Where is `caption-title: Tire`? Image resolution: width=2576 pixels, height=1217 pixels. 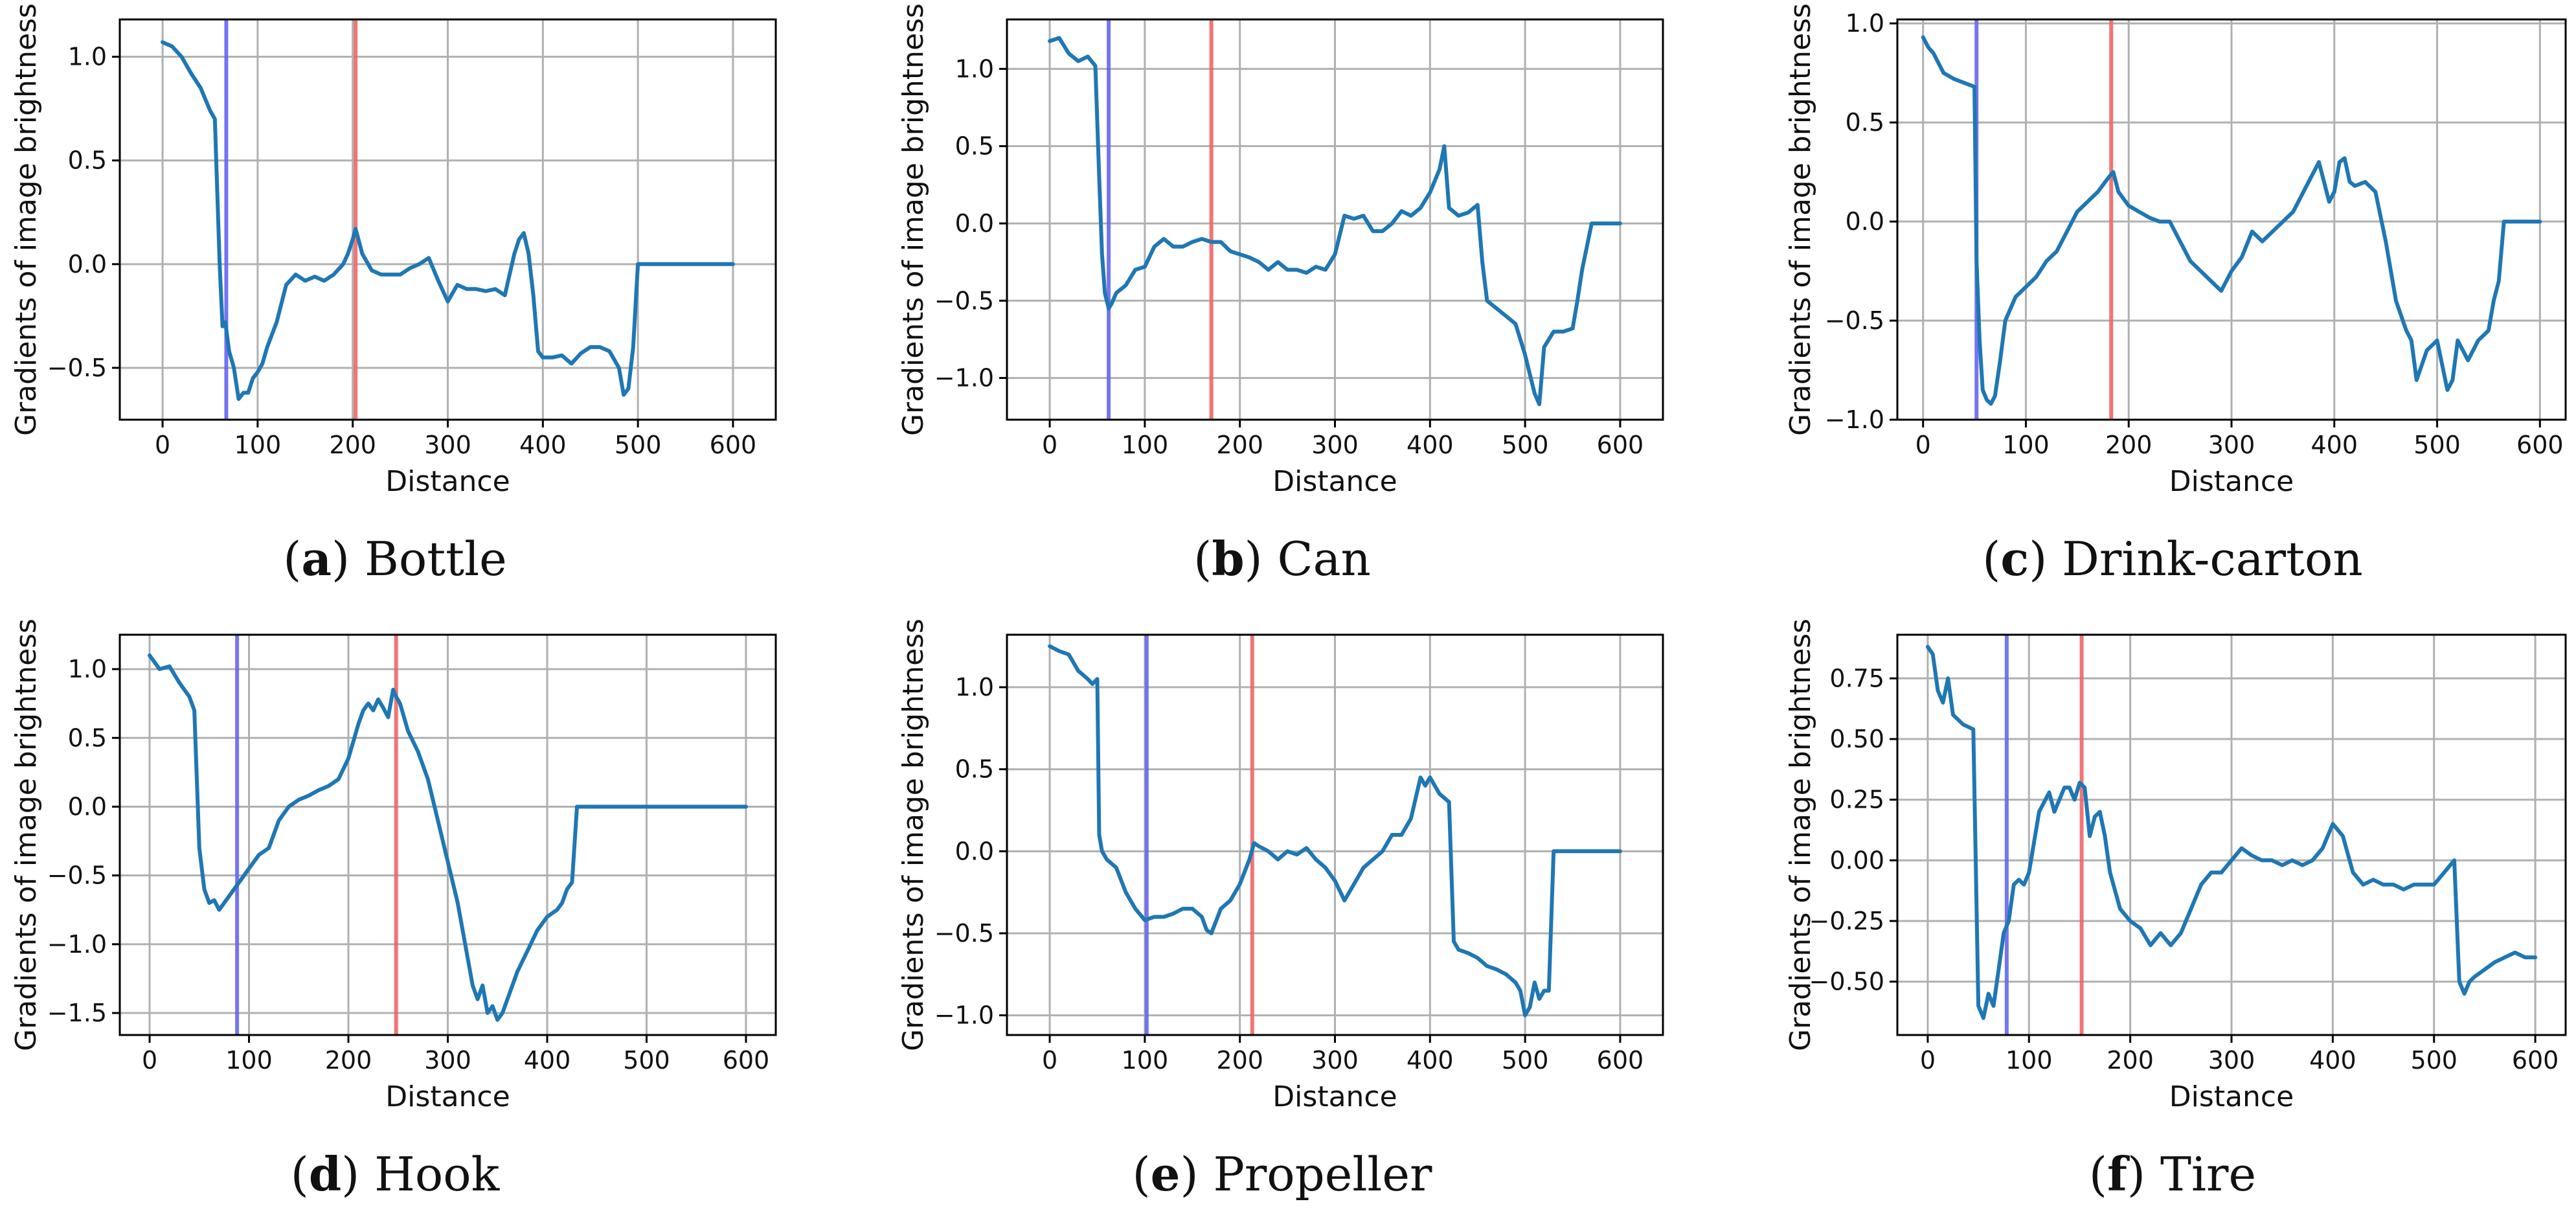
caption-title: Tire is located at coordinates (2208, 1174).